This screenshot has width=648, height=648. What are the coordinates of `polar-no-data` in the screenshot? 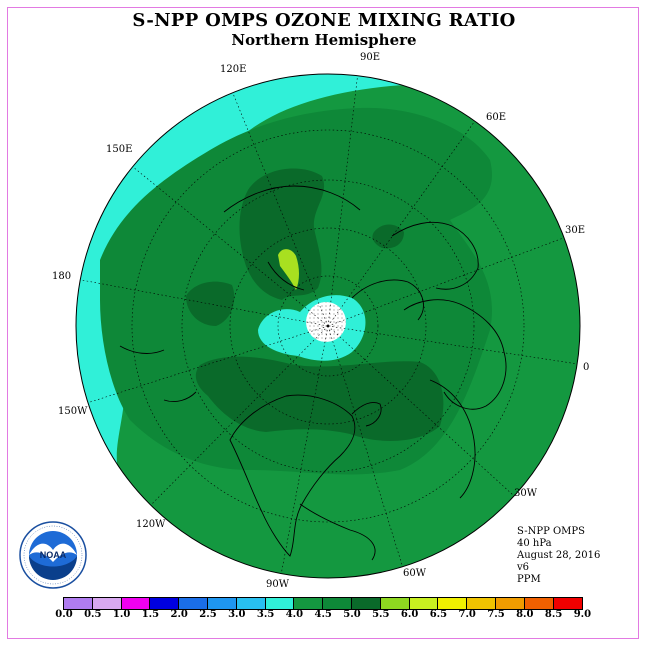 It's located at (326, 322).